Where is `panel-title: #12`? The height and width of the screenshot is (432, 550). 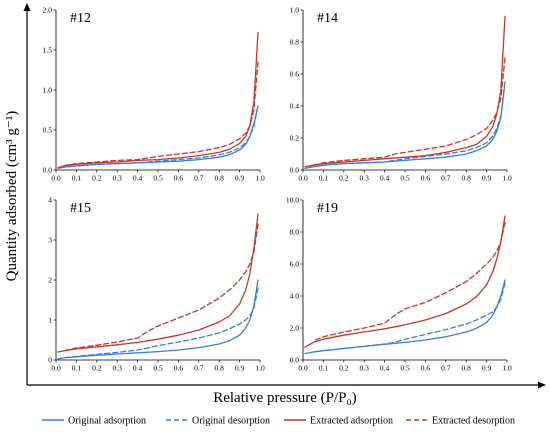
panel-title: #12 is located at coordinates (80, 18).